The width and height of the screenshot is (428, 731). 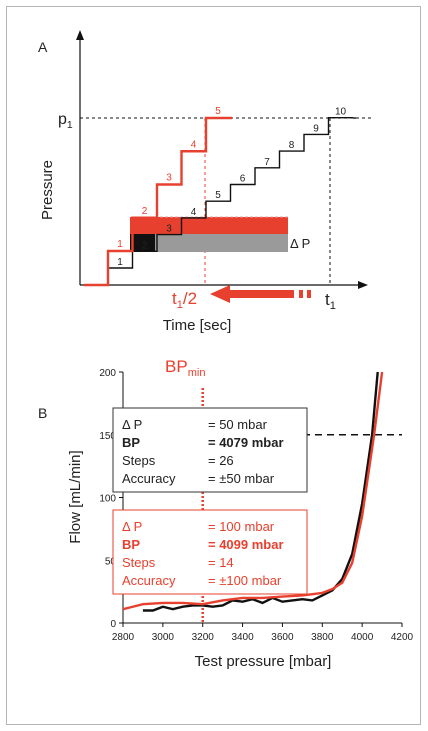 I want to click on panel-b-y-tick-label: 0, so click(x=113, y=624).